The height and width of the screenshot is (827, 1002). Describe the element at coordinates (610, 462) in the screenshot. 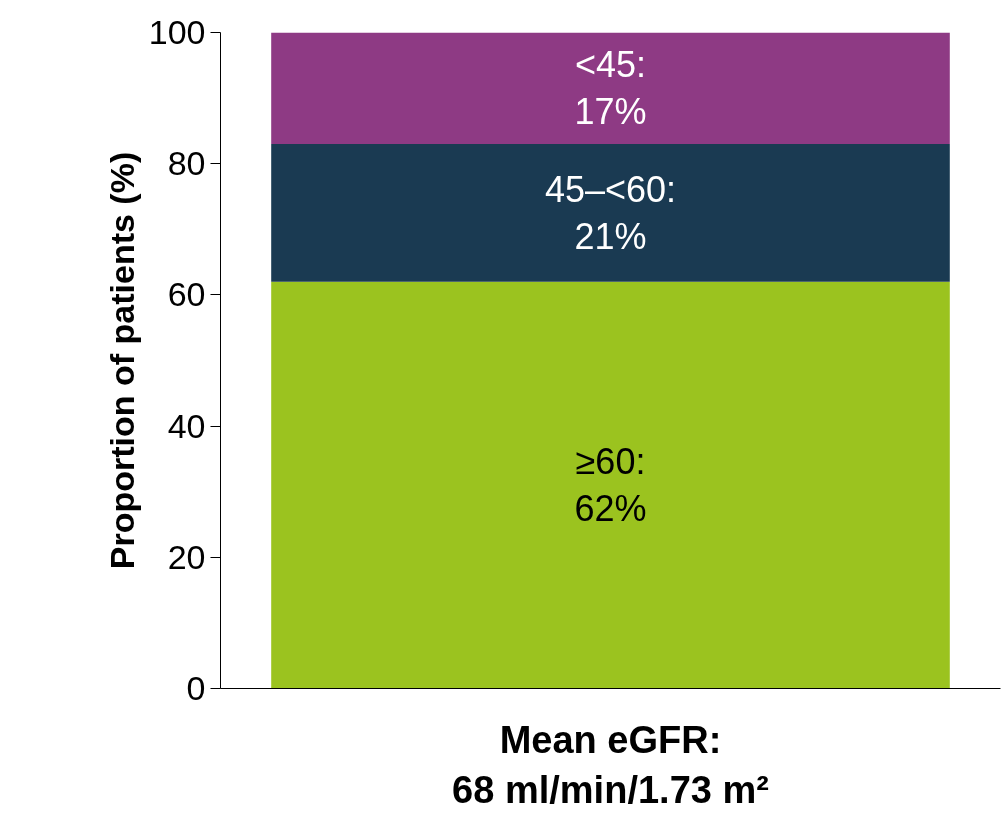

I see `series-label: ≥60:` at that location.